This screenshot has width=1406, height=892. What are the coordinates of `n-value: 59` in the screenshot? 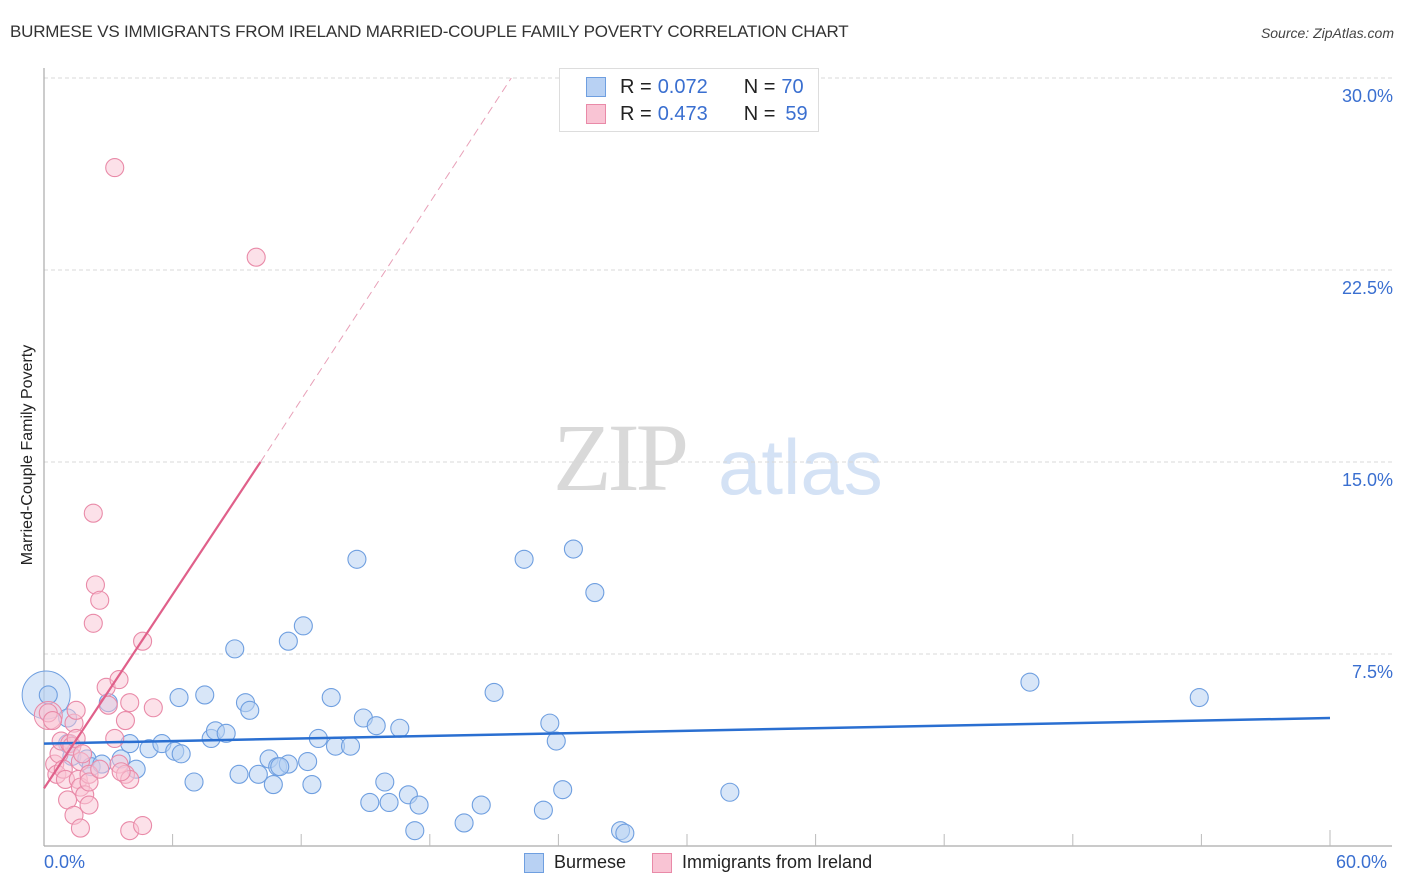 It's located at (796, 113).